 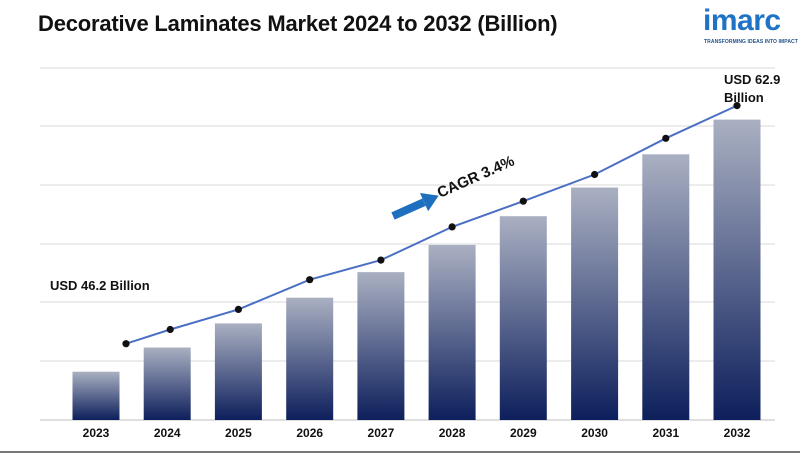 What do you see at coordinates (309, 433) in the screenshot?
I see `x-tick-label: 2026` at bounding box center [309, 433].